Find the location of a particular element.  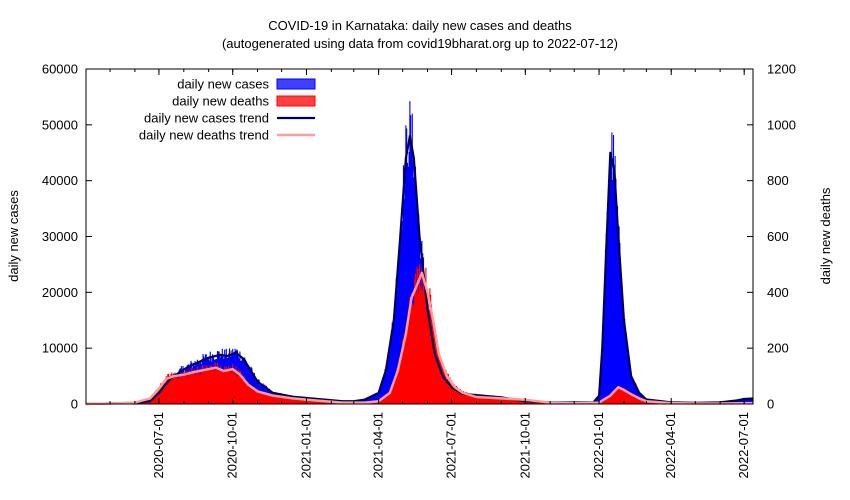

legend-label: daily new cases trend is located at coordinates (206, 118).